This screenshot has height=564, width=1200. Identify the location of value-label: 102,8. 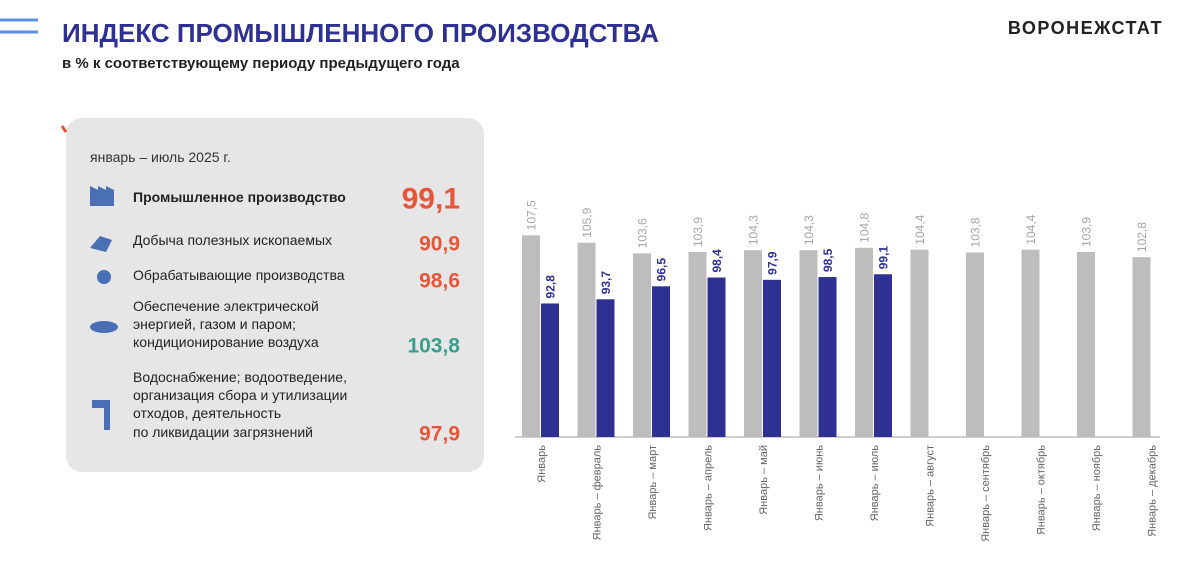
(1142, 237).